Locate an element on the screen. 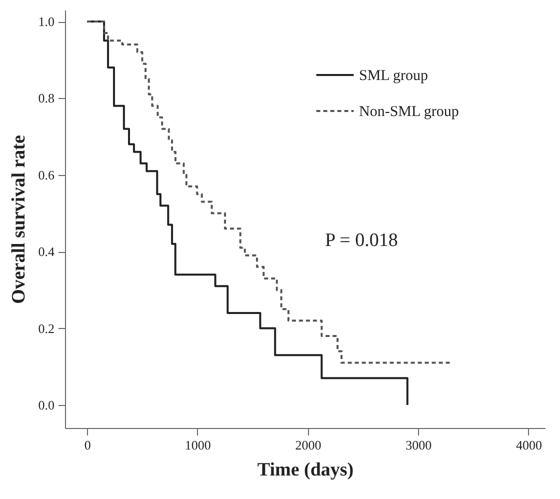 The width and height of the screenshot is (560, 499). y-tick-label: 0.2 is located at coordinates (46, 328).